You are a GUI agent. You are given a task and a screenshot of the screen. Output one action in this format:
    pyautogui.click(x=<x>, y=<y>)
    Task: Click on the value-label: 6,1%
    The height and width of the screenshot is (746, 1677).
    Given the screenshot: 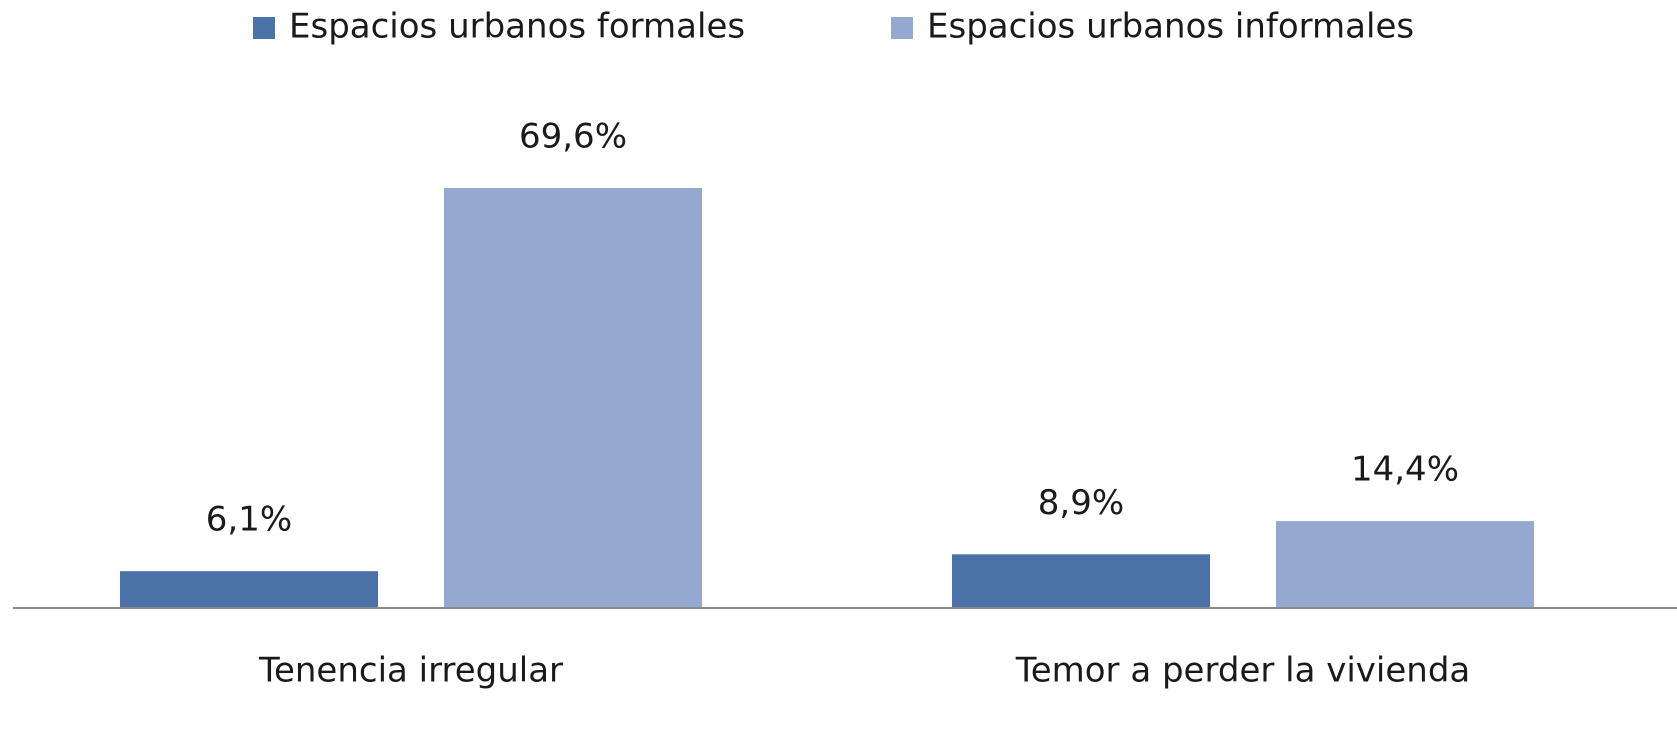 What is the action you would take?
    pyautogui.click(x=249, y=520)
    